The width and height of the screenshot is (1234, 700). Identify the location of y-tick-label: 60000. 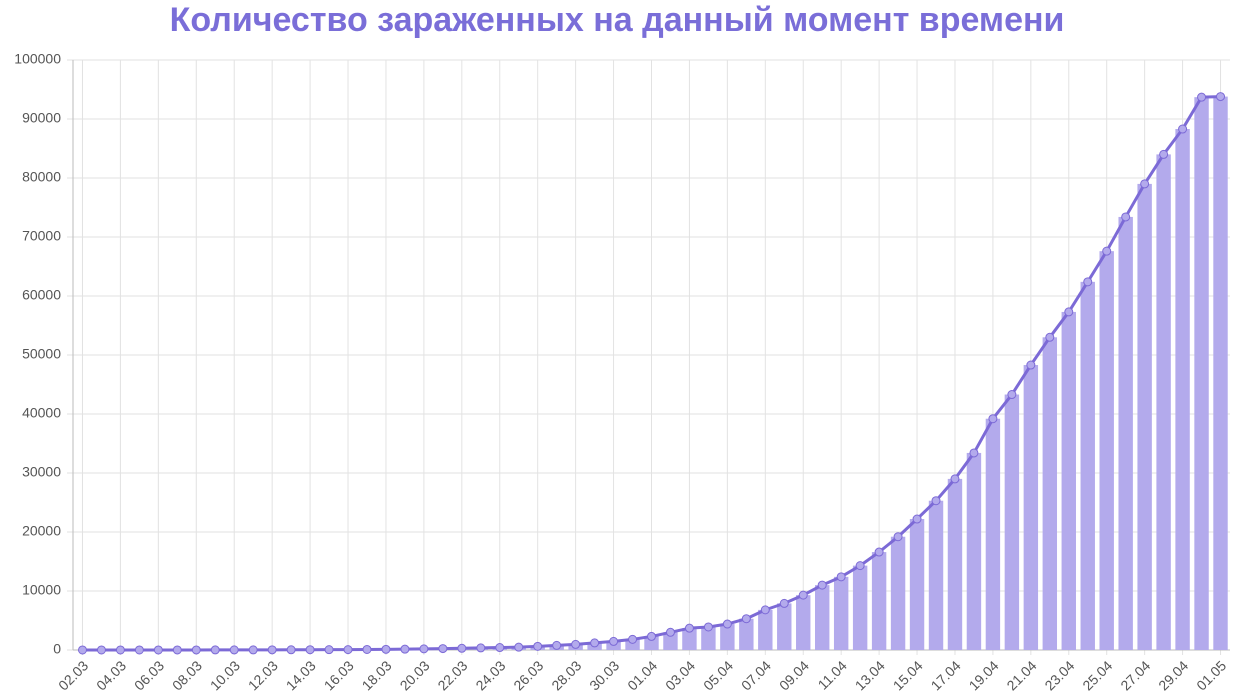
(41, 295).